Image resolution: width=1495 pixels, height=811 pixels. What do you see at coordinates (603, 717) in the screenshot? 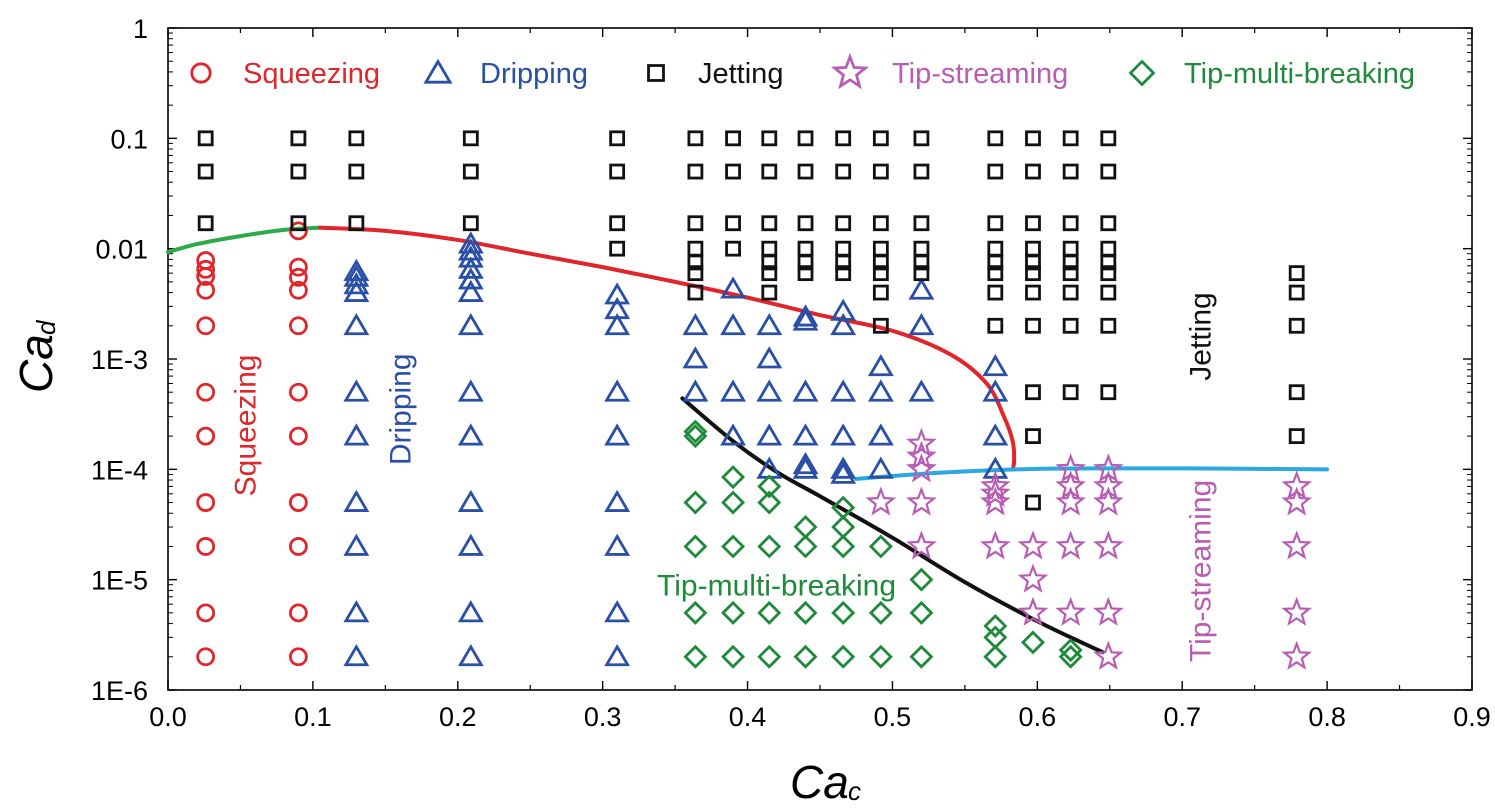
I see `x-tick-label: 0.3` at bounding box center [603, 717].